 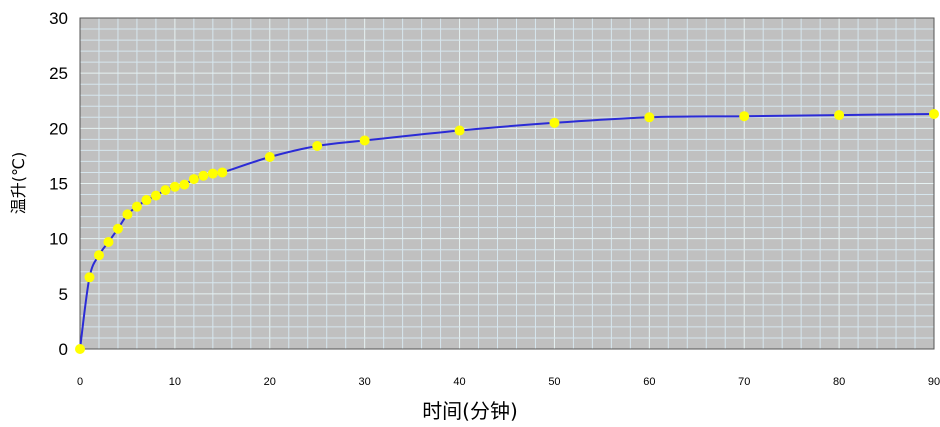 What do you see at coordinates (80, 382) in the screenshot?
I see `x-tick-label: 0` at bounding box center [80, 382].